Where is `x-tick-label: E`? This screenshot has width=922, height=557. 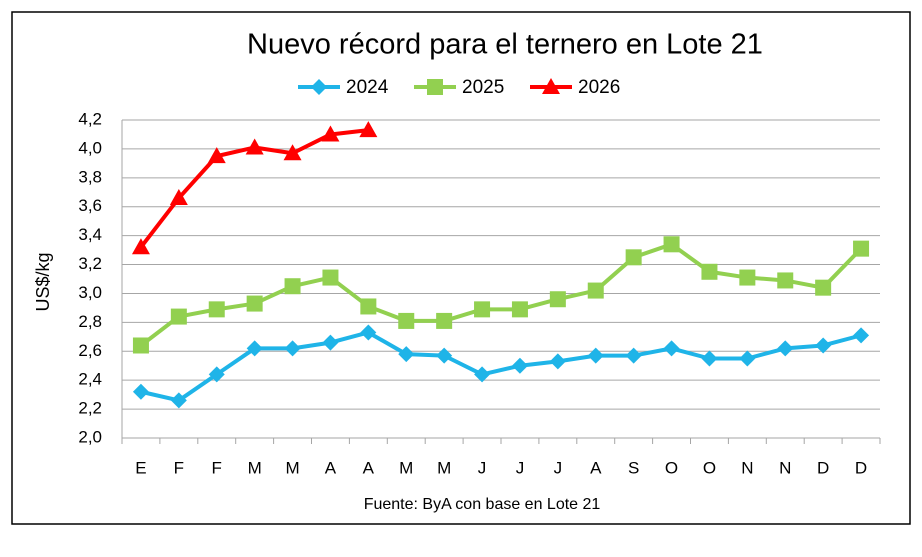 x-tick-label: E is located at coordinates (140, 467).